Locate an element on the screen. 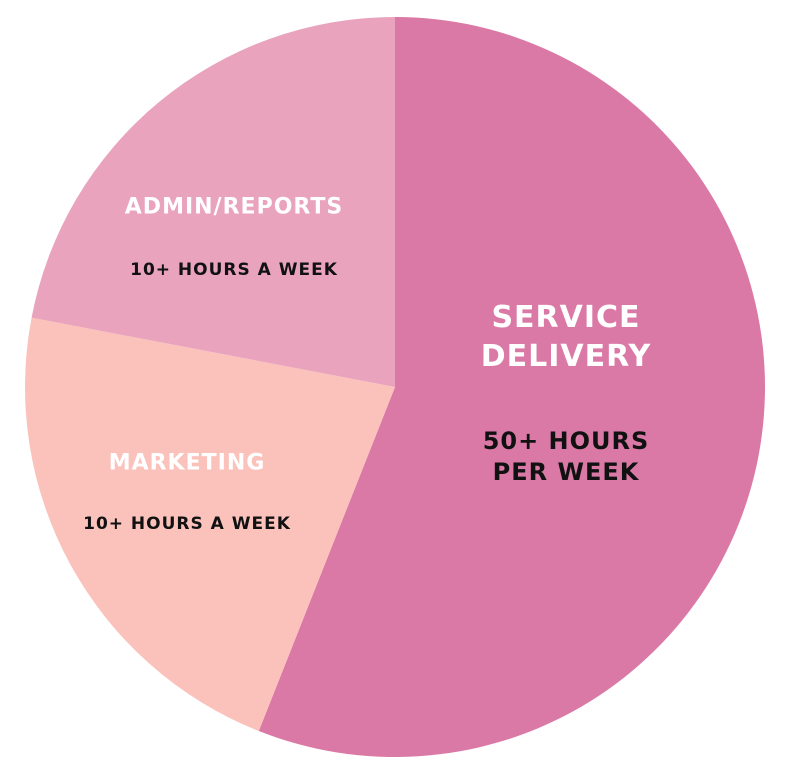  slice-detail: 50+ HOURS PER WEEK is located at coordinates (566, 456).